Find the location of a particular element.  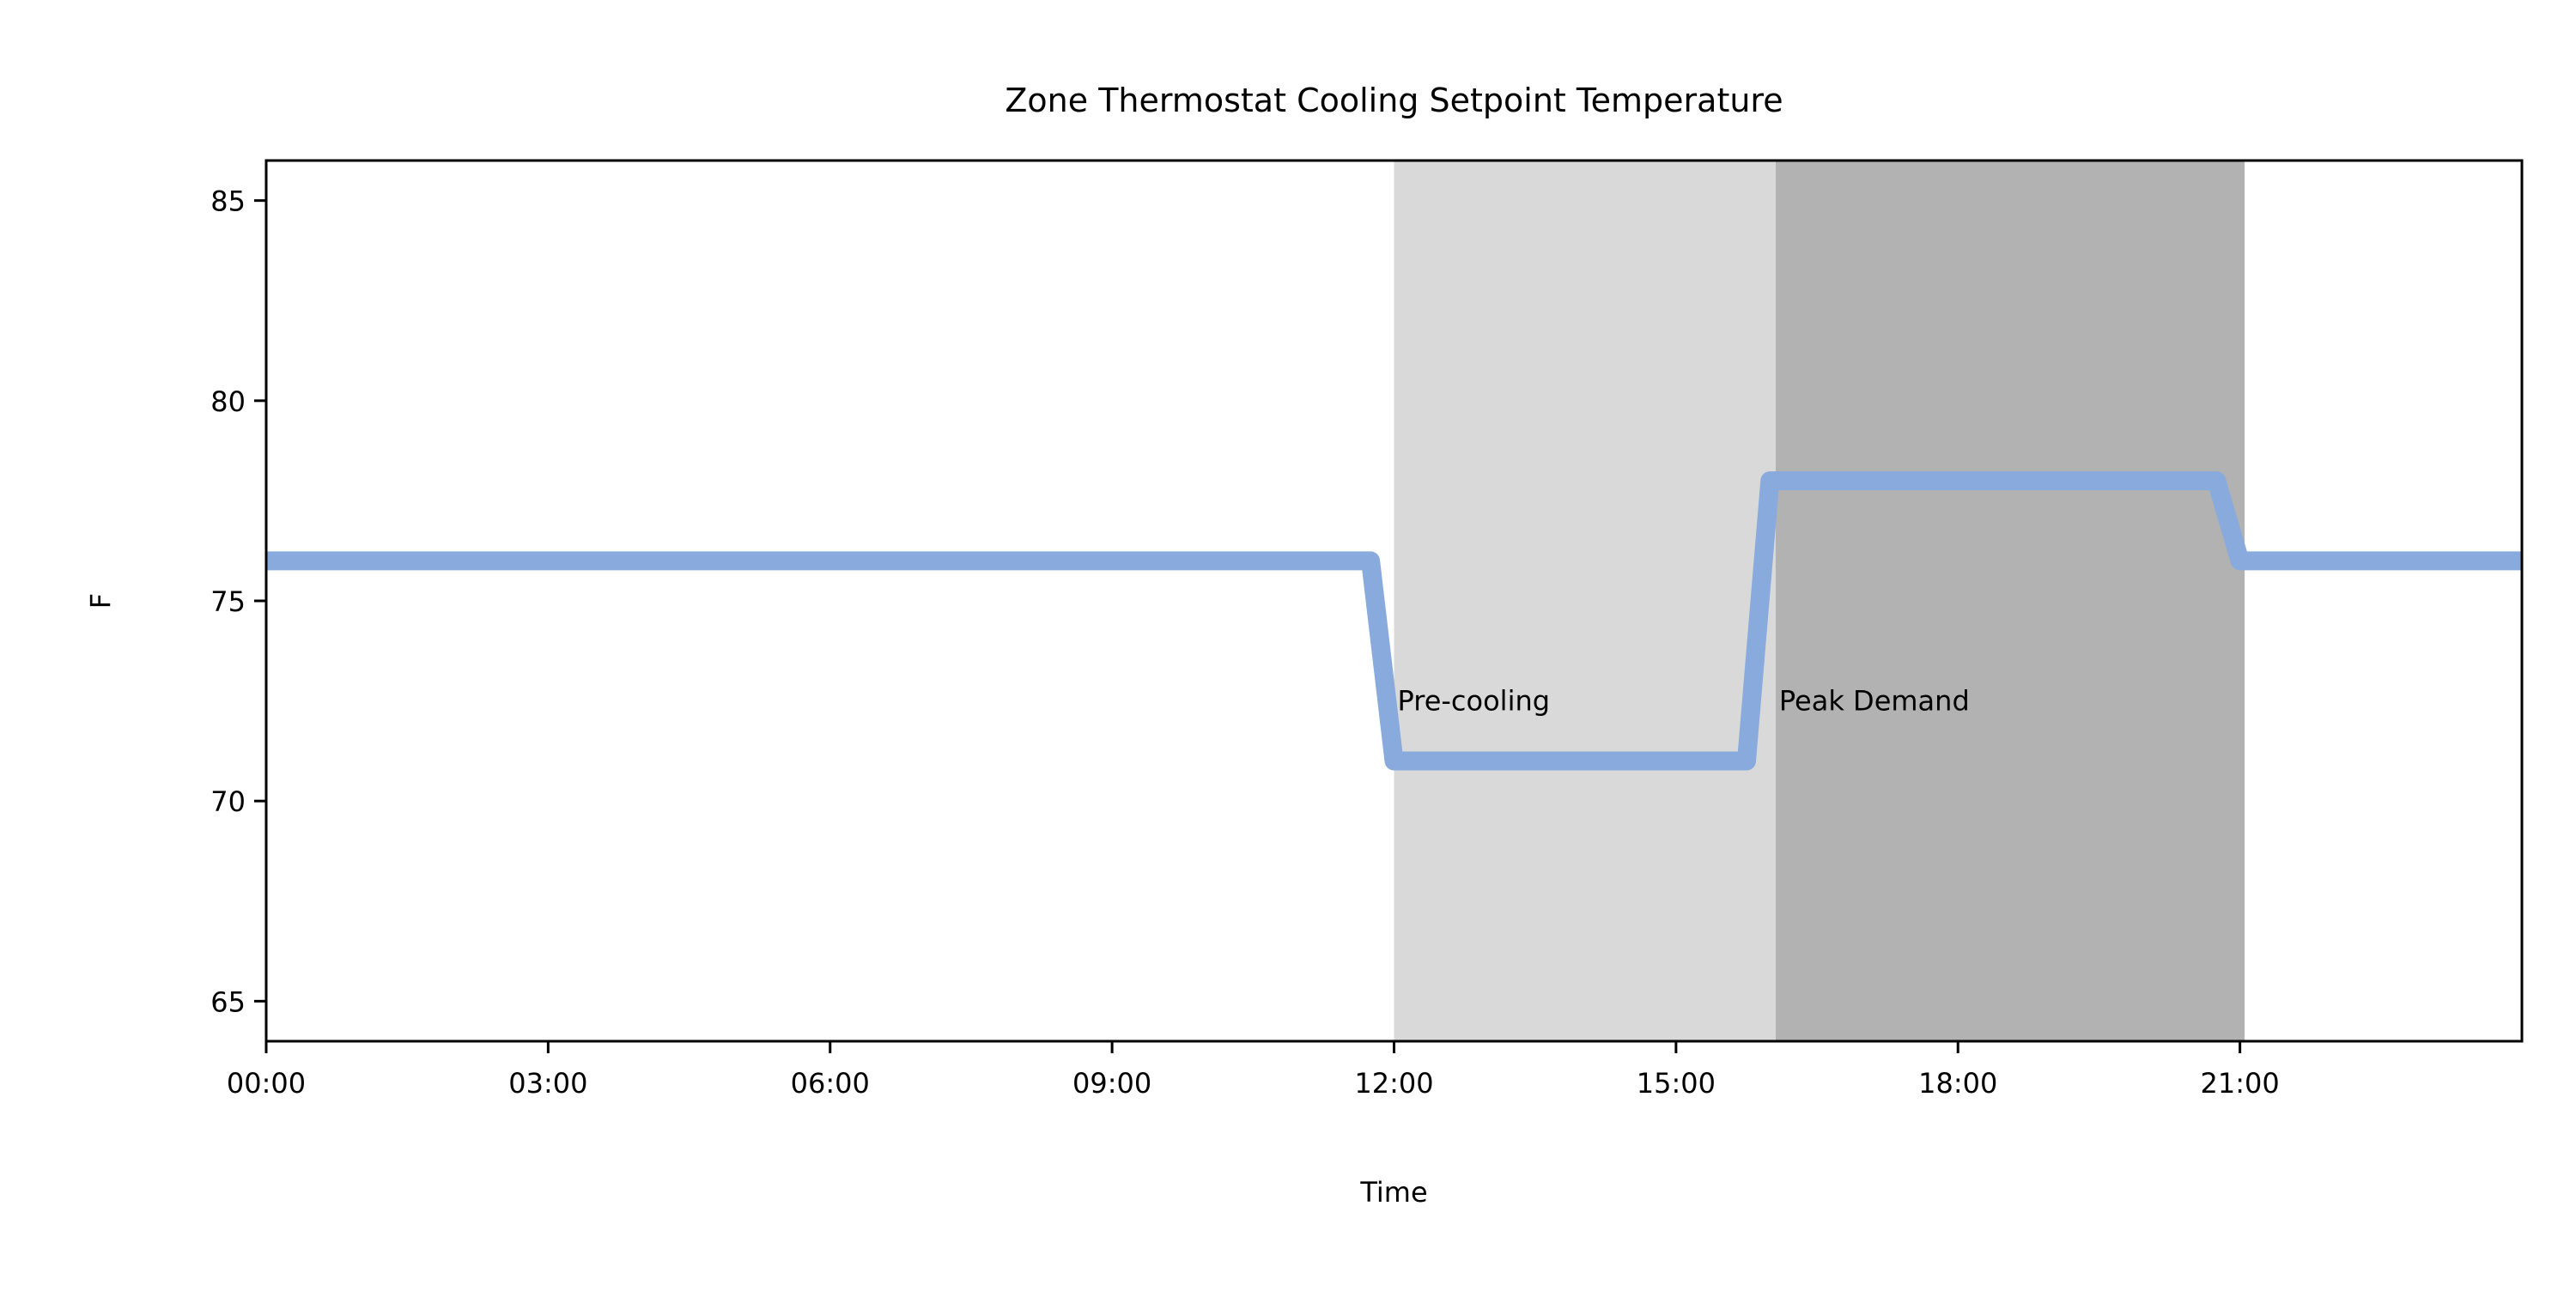

y-tick-label: 75 is located at coordinates (228, 602).